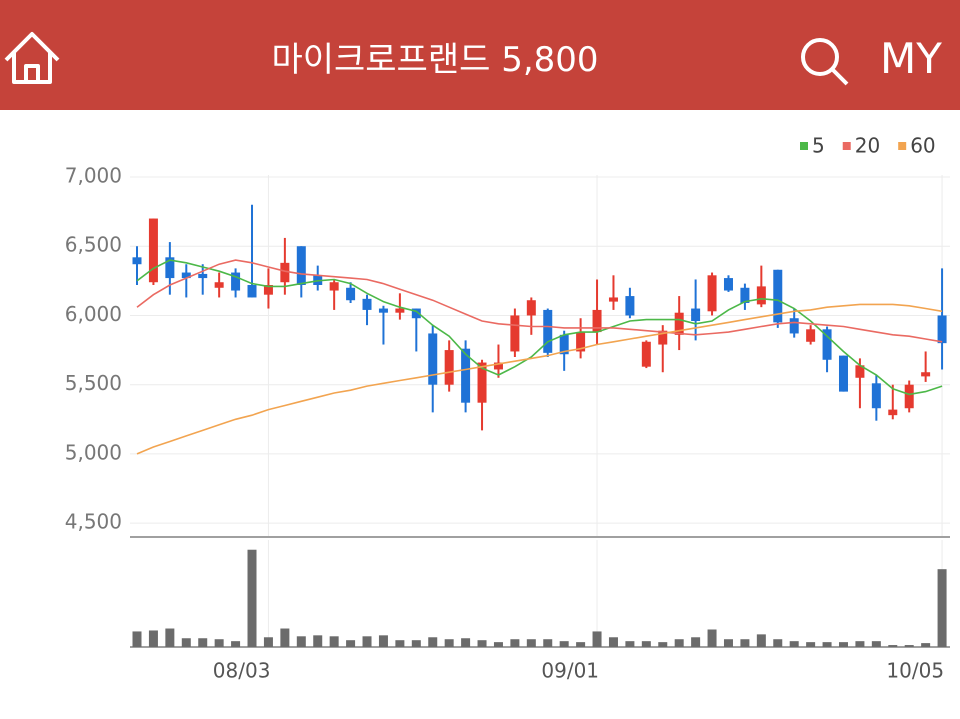  What do you see at coordinates (93, 452) in the screenshot?
I see `y-tick-label: 5,000` at bounding box center [93, 452].